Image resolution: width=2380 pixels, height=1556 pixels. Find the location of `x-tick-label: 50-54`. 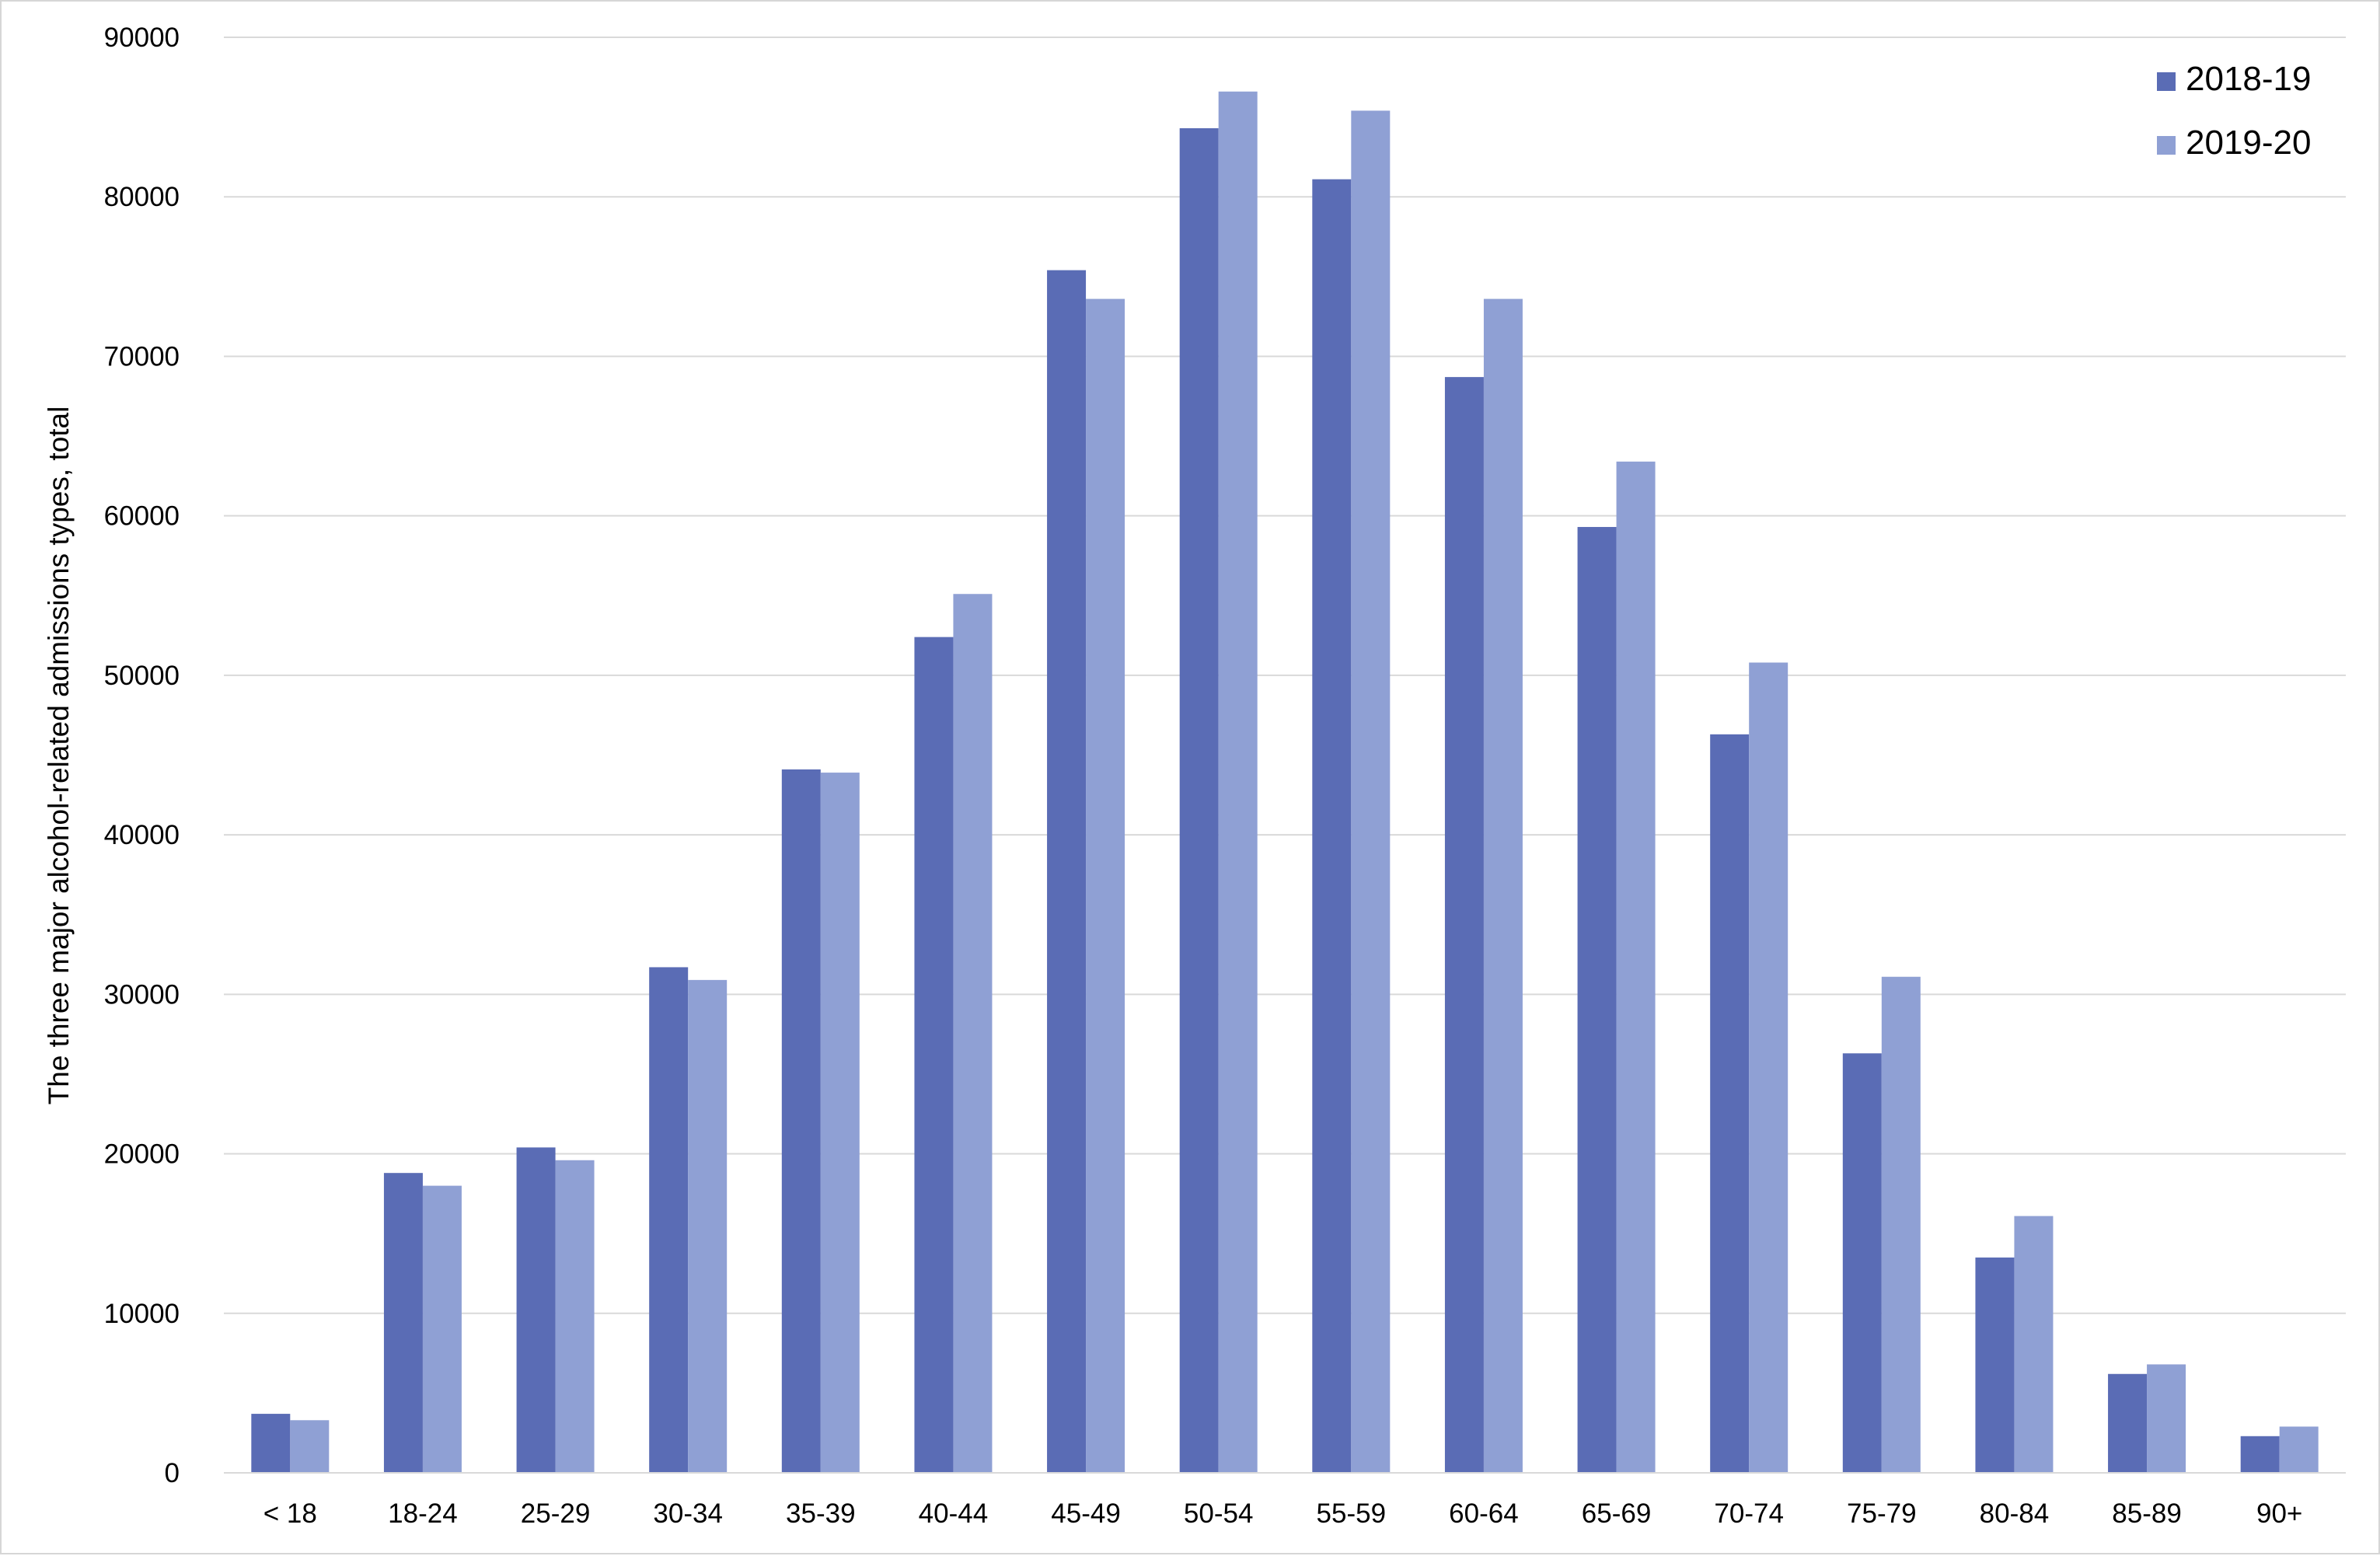

x-tick-label: 50-54 is located at coordinates (1219, 1513).